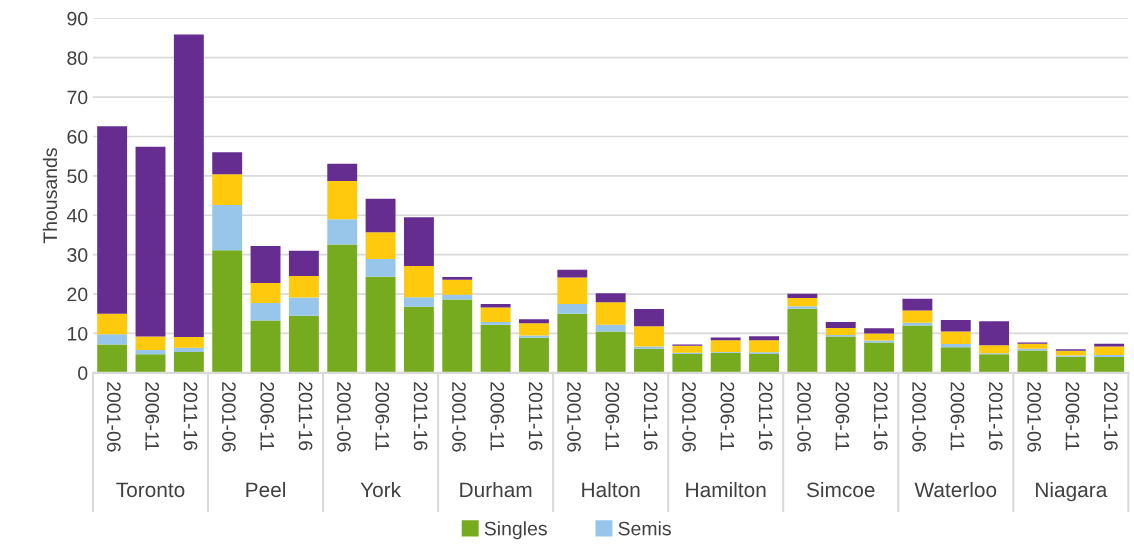 The image size is (1134, 554). What do you see at coordinates (77, 136) in the screenshot?
I see `y-tick-label: 60` at bounding box center [77, 136].